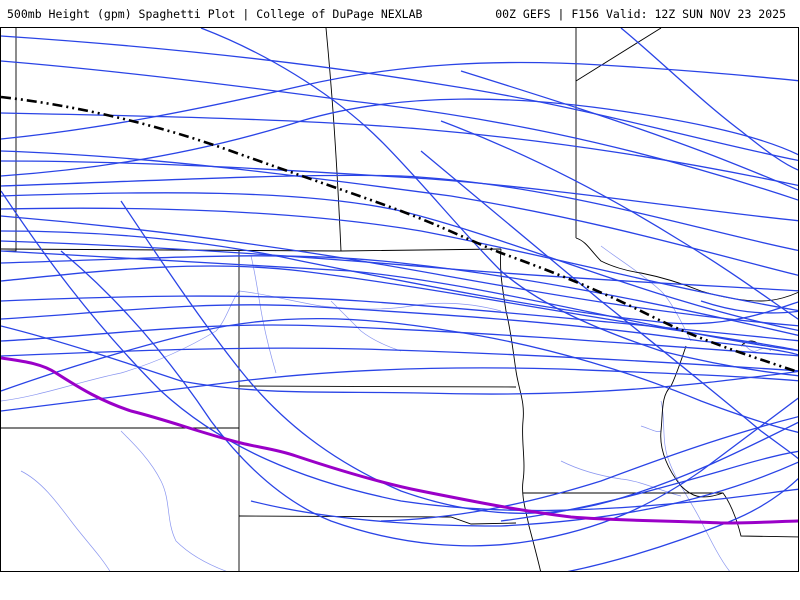 The height and width of the screenshot is (600, 800). Describe the element at coordinates (400, 586) in the screenshot. I see `plot-footer` at that location.